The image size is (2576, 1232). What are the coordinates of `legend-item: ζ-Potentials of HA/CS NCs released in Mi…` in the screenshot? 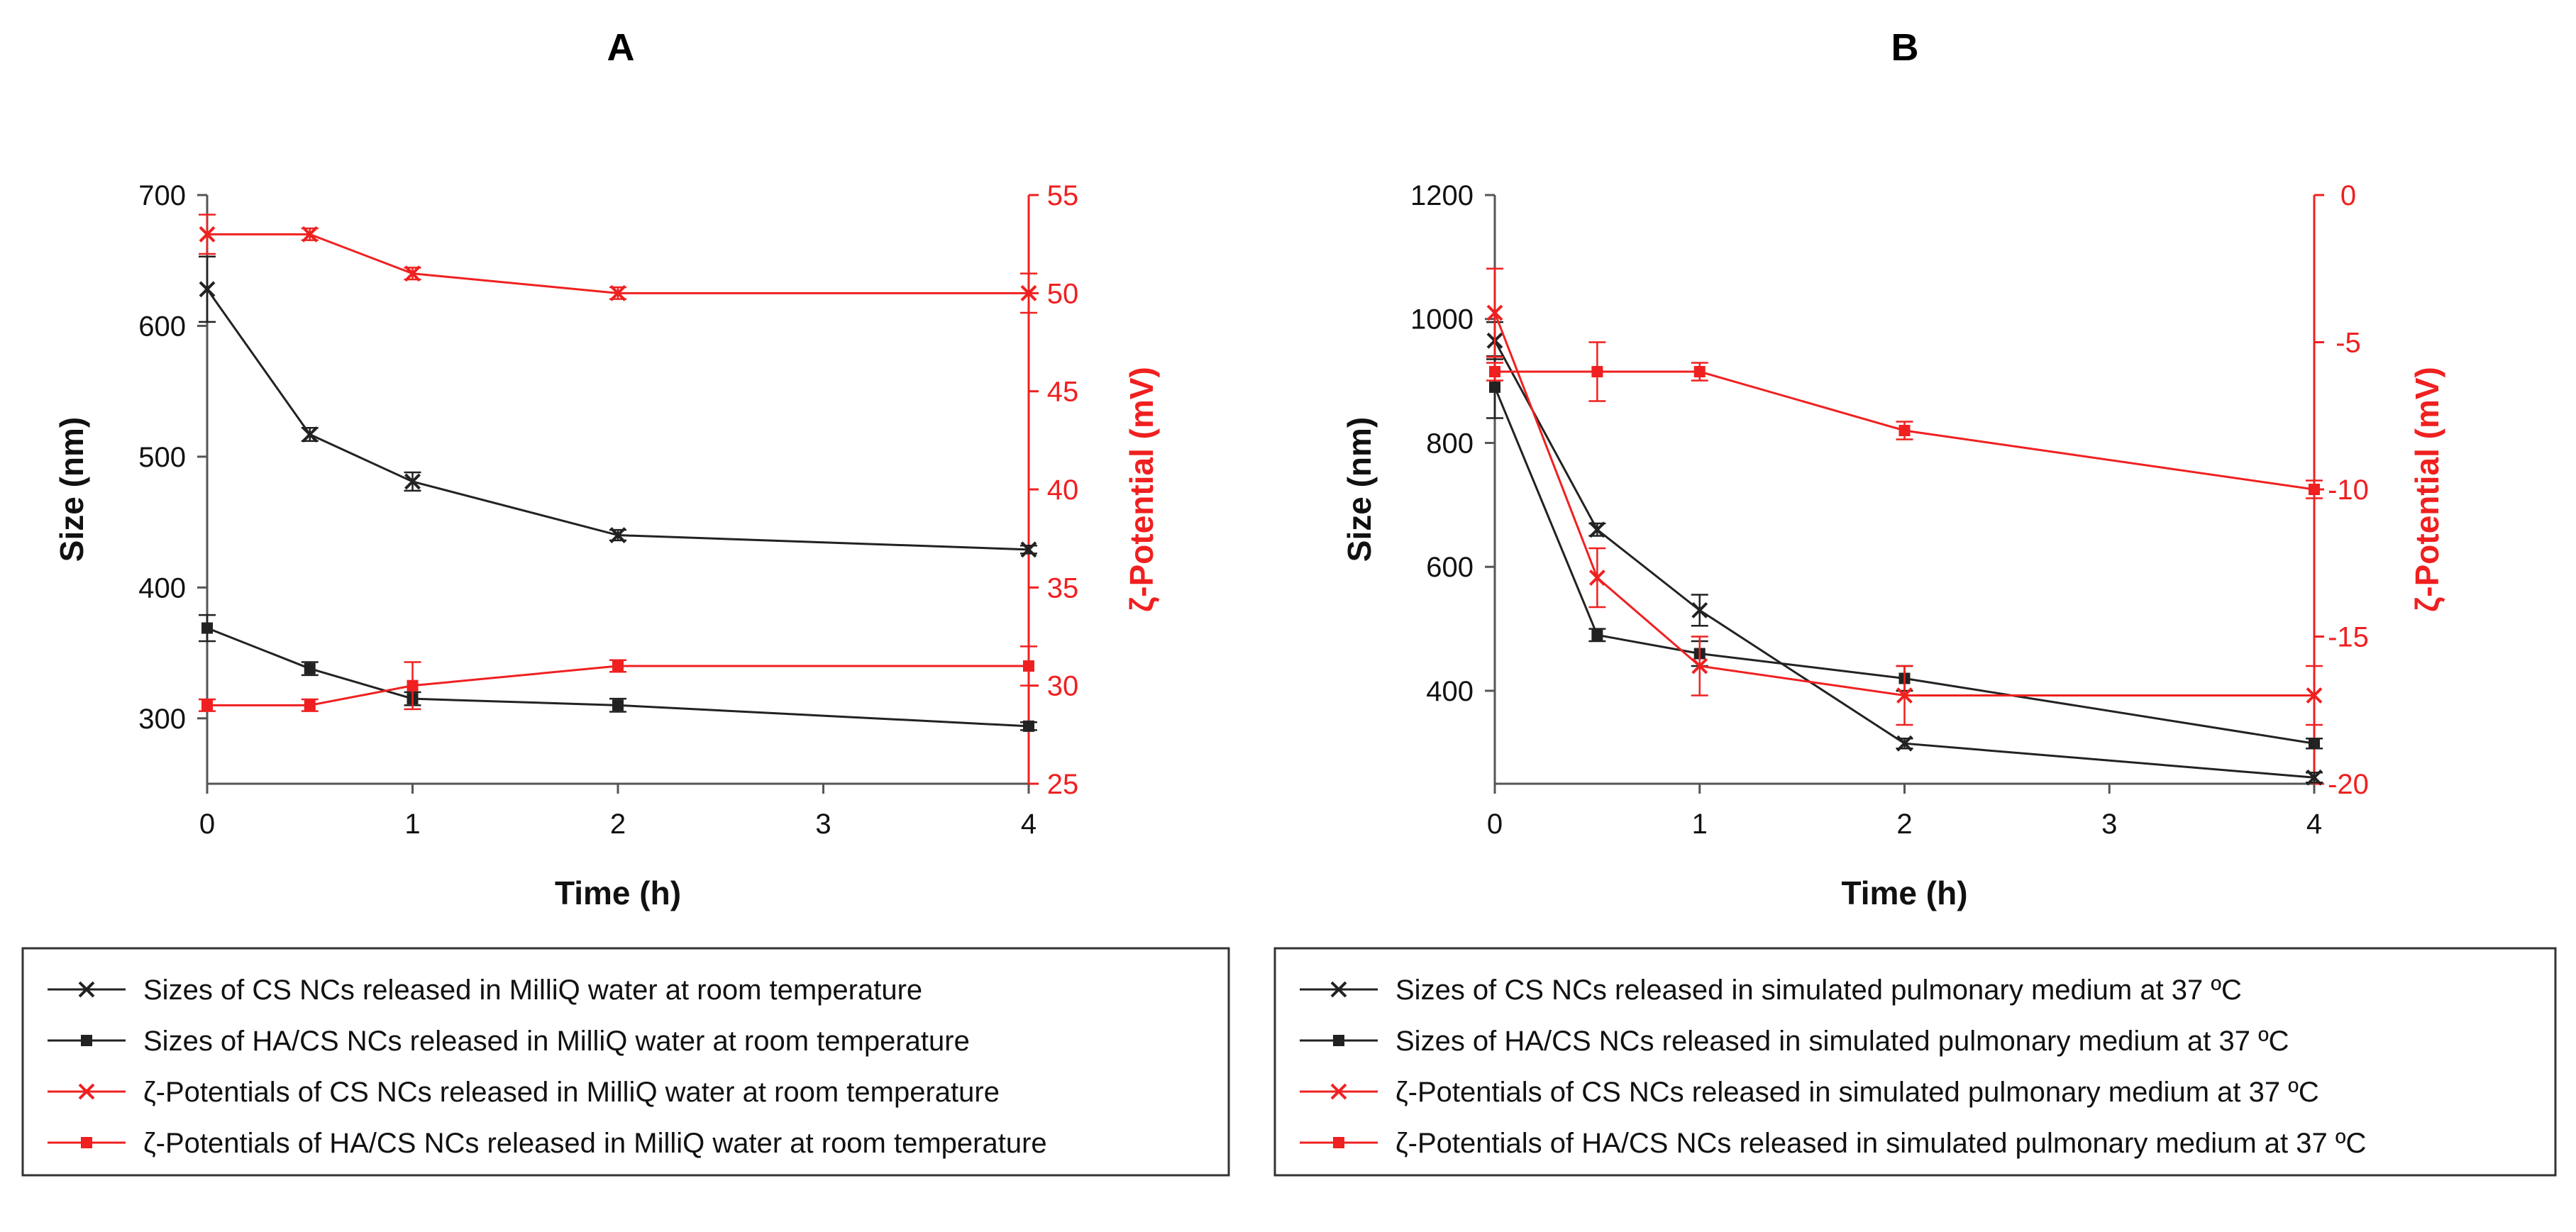 It's located at (547, 1143).